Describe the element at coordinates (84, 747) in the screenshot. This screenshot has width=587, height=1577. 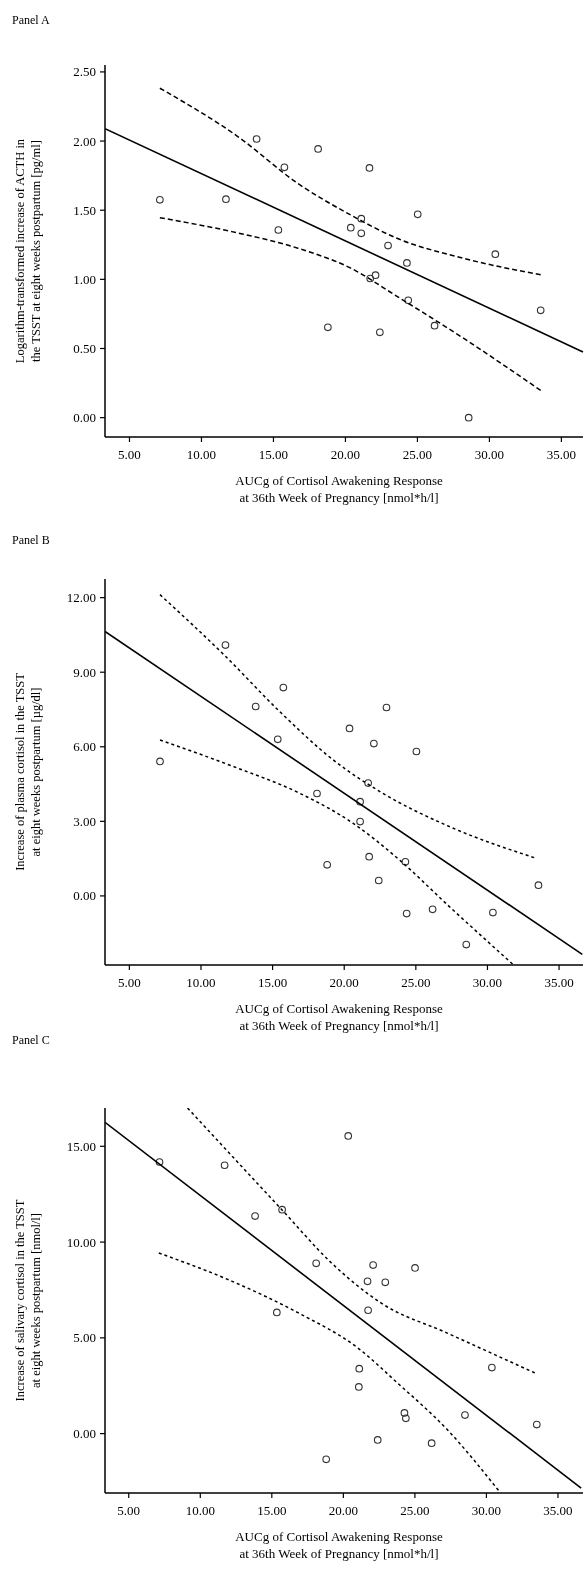
I see `y-tick-label: 6.00` at that location.